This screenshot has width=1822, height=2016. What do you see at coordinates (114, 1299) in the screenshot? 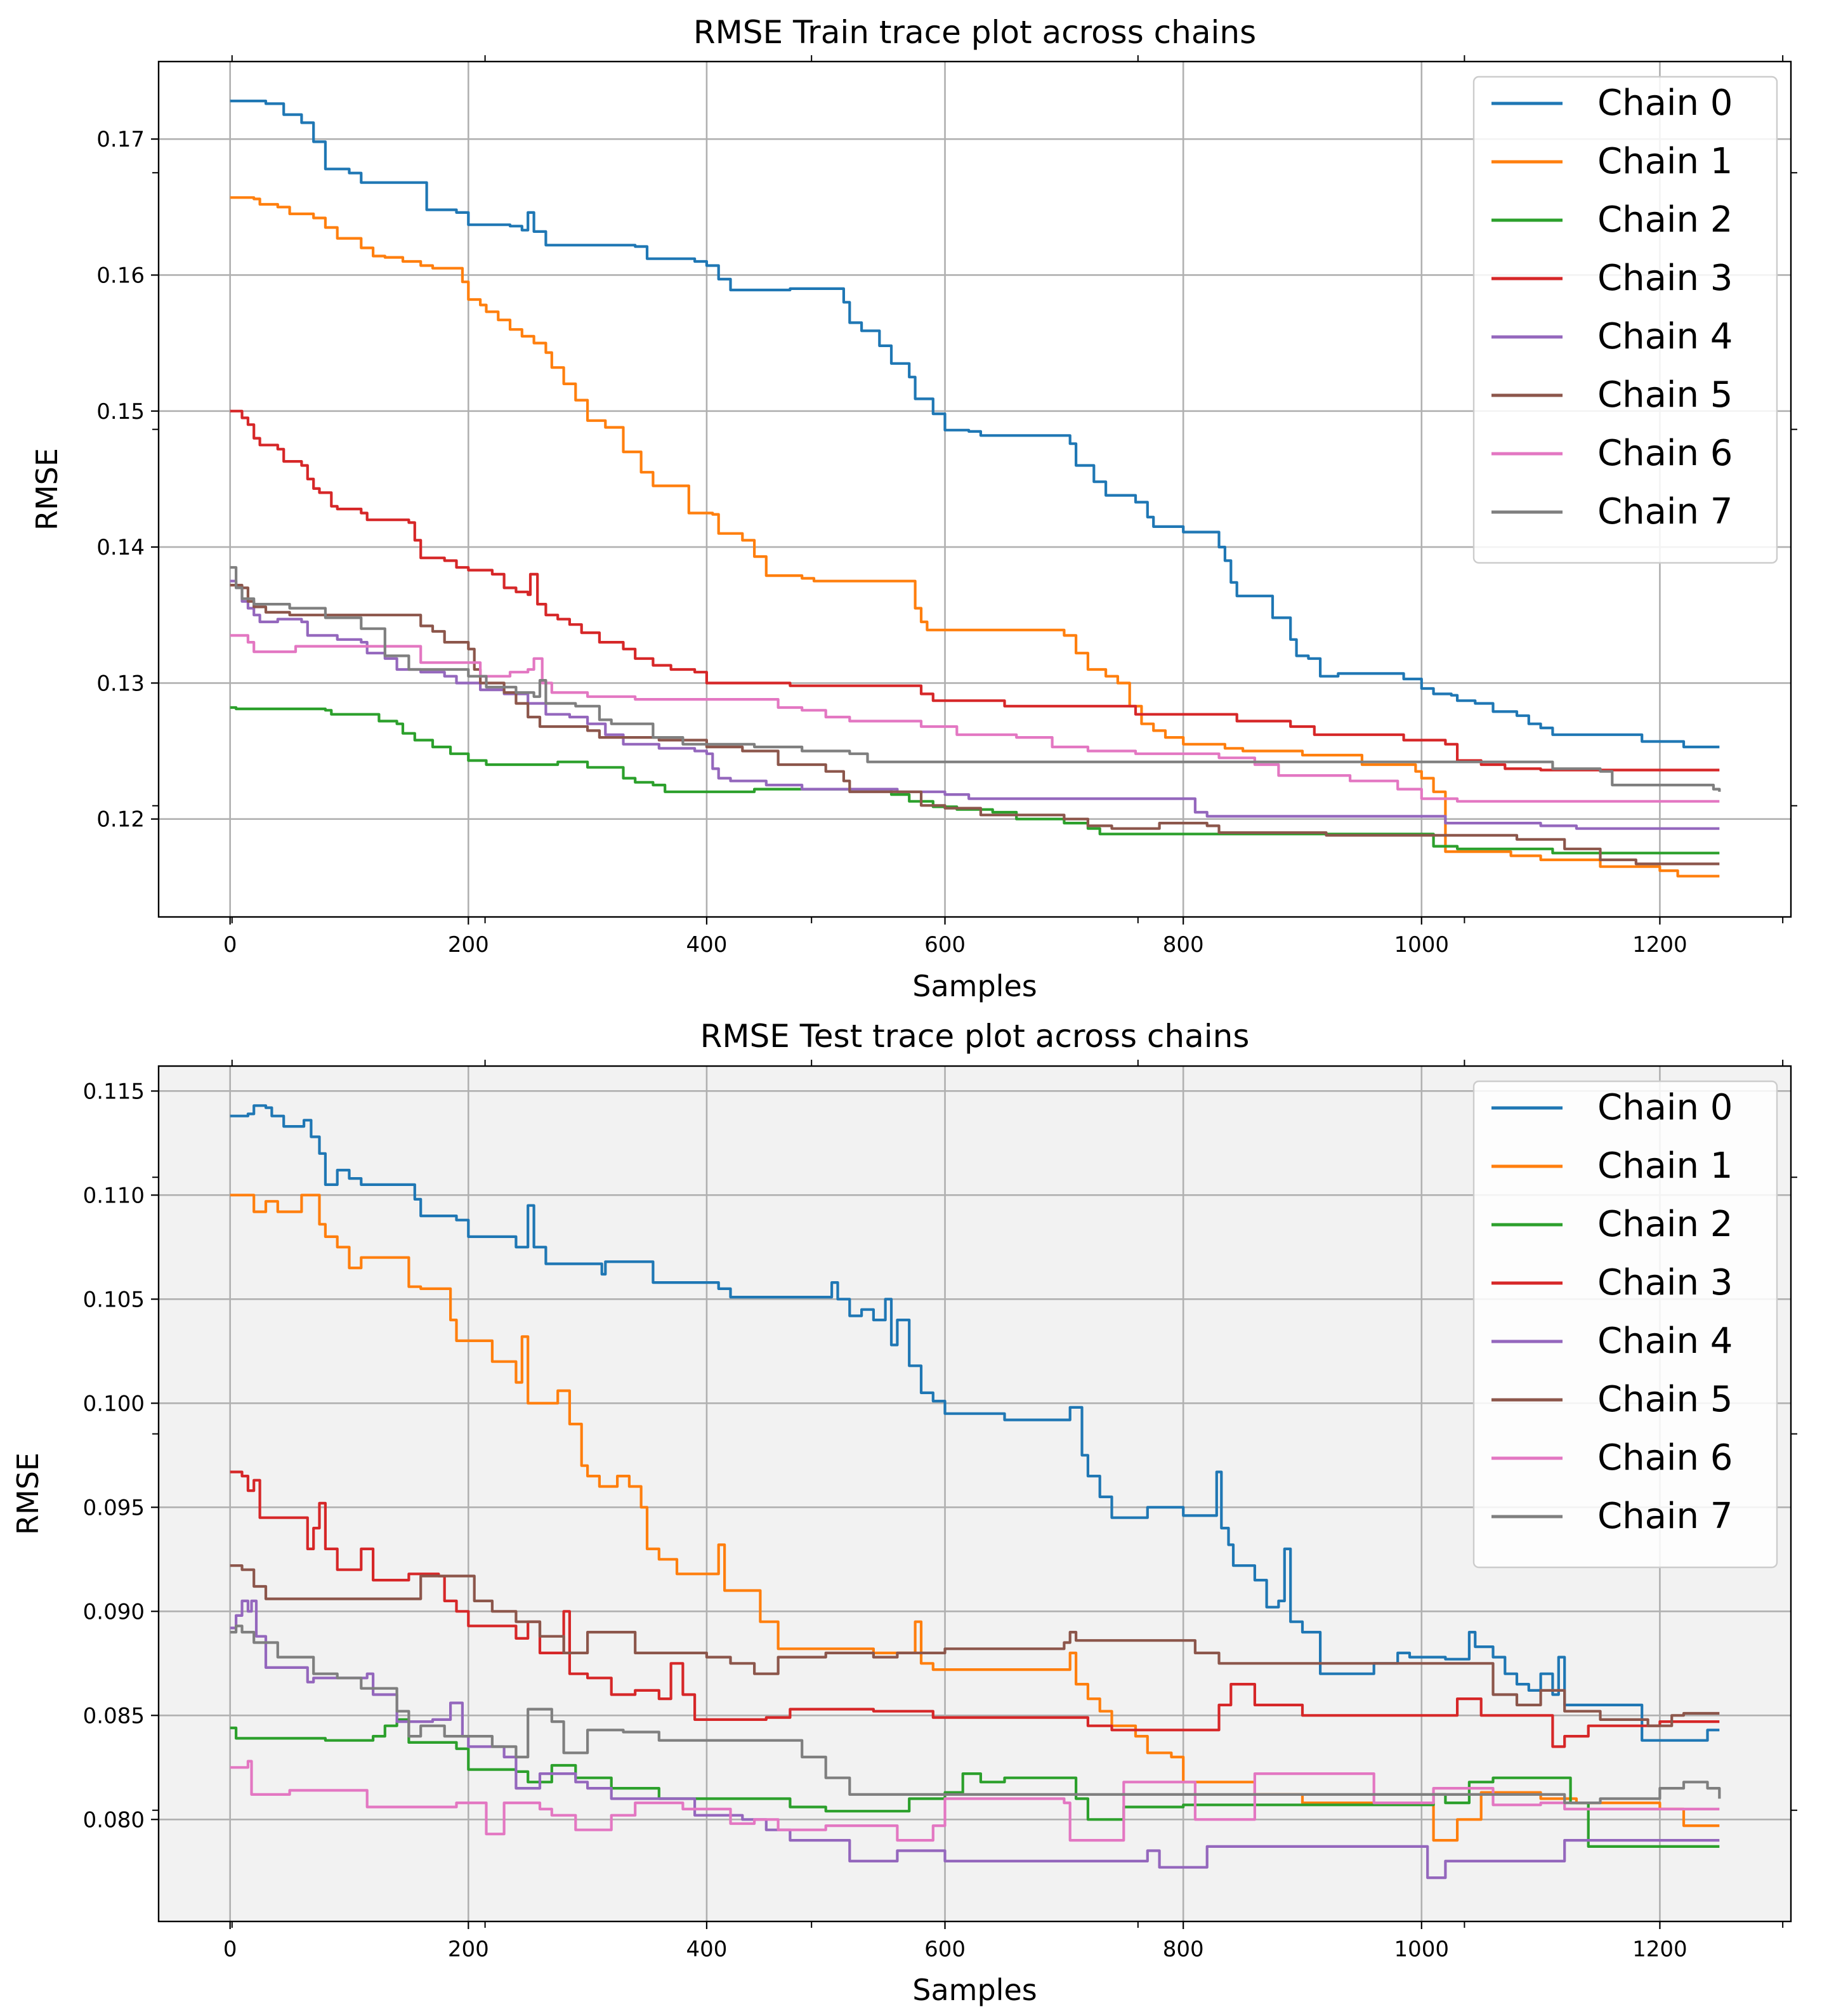
I see `y-tick-label: 0.105` at bounding box center [114, 1299].